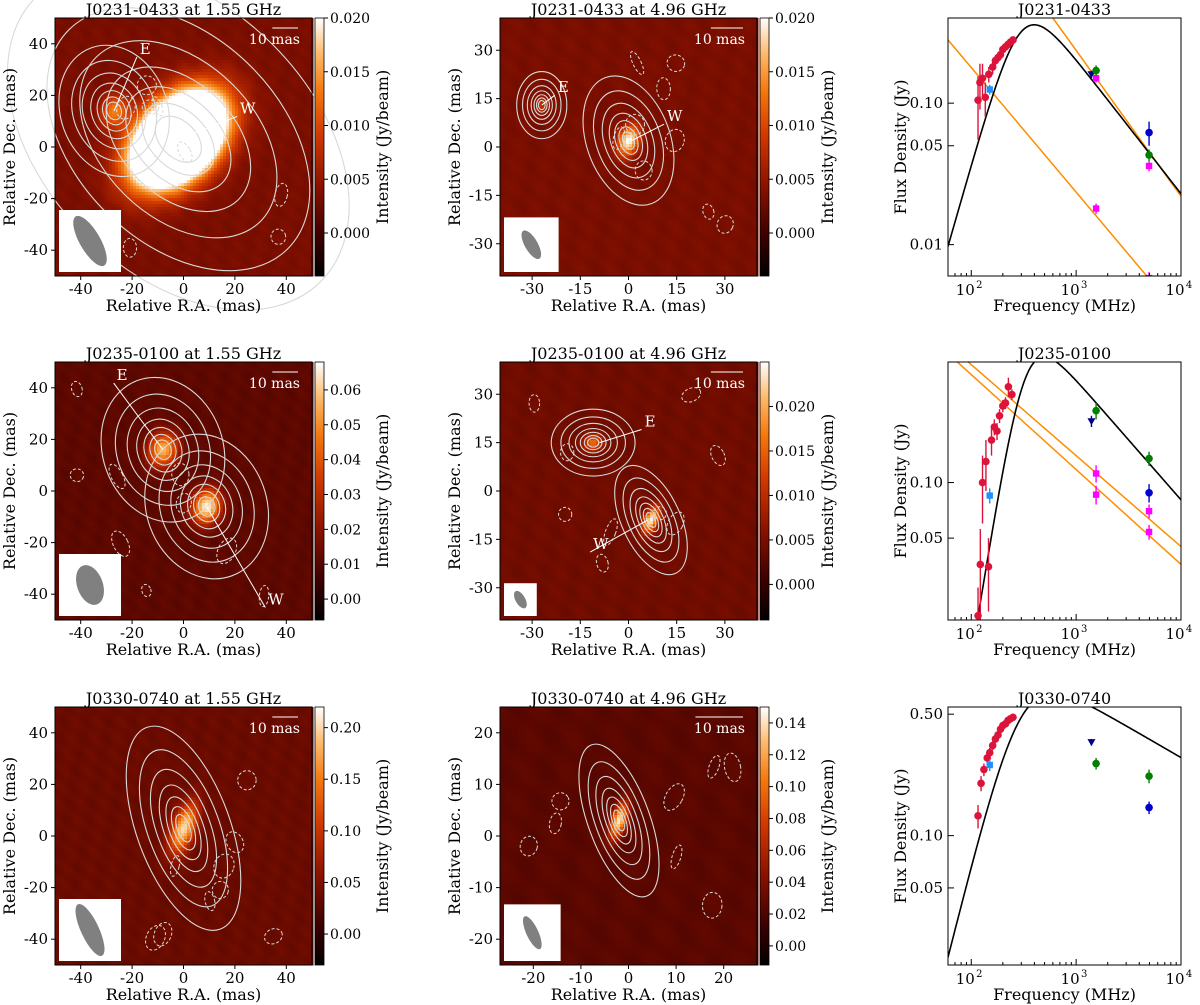  What do you see at coordinates (795, 585) in the screenshot?
I see `colorbar-tick-label: 0.000` at bounding box center [795, 585].